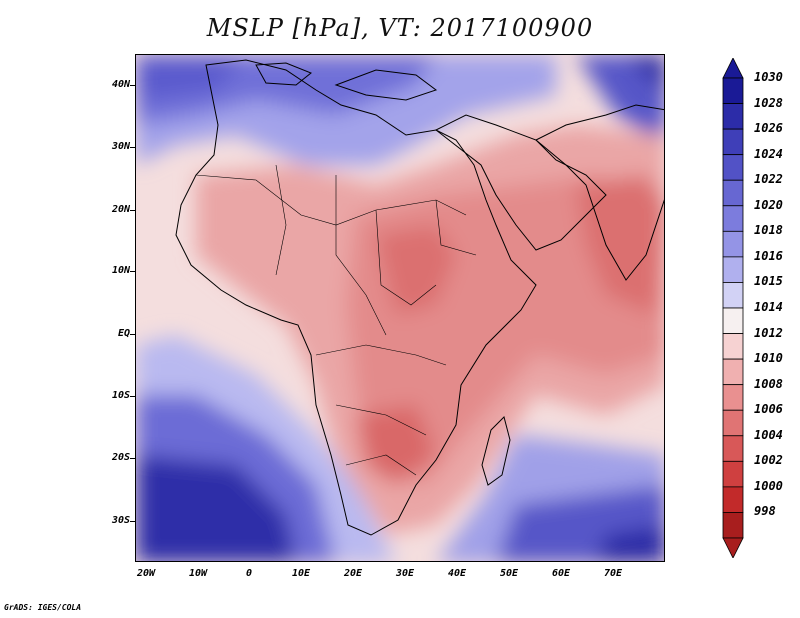 The height and width of the screenshot is (618, 800). Describe the element at coordinates (768, 307) in the screenshot. I see `colorbar-label: 1014` at that location.